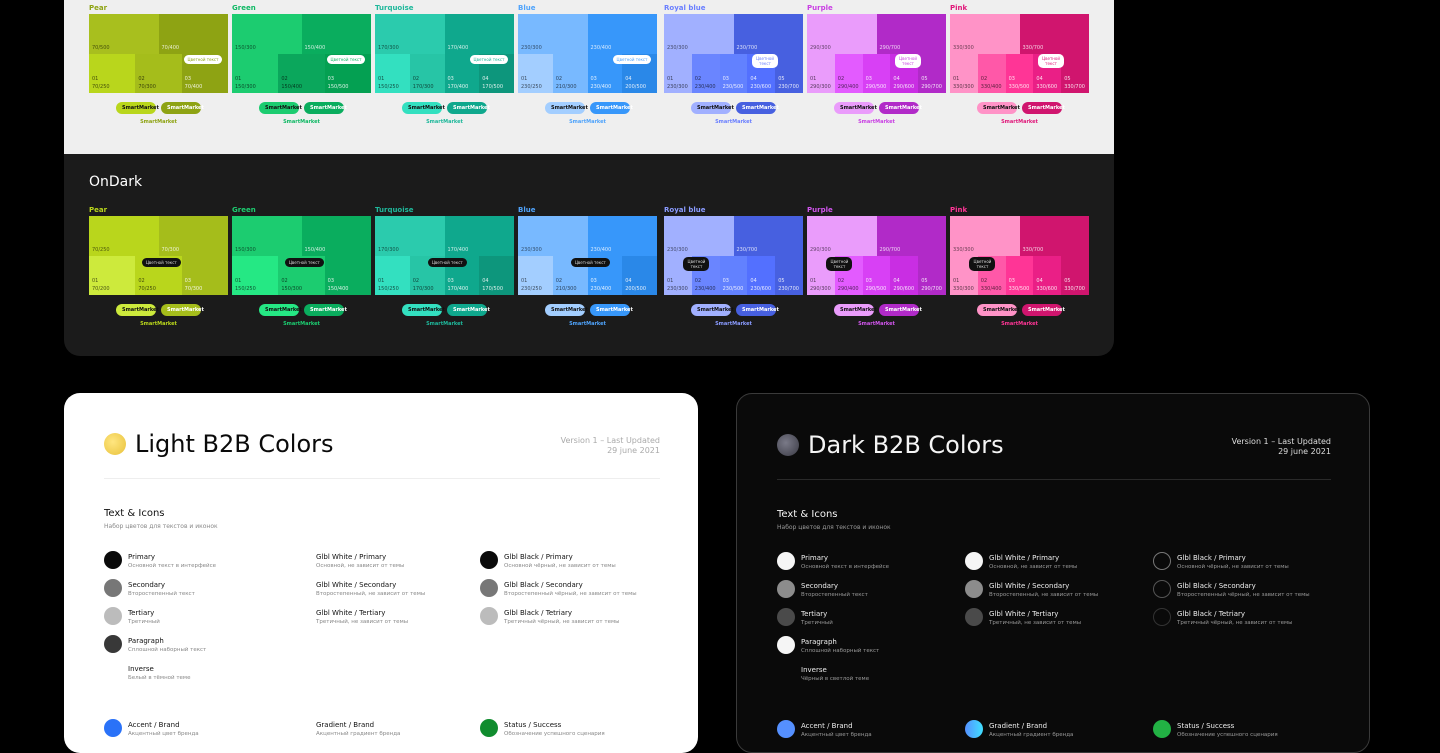 This screenshot has height=753, width=1440. I want to click on cell-code: 230/400, so click(601, 289).